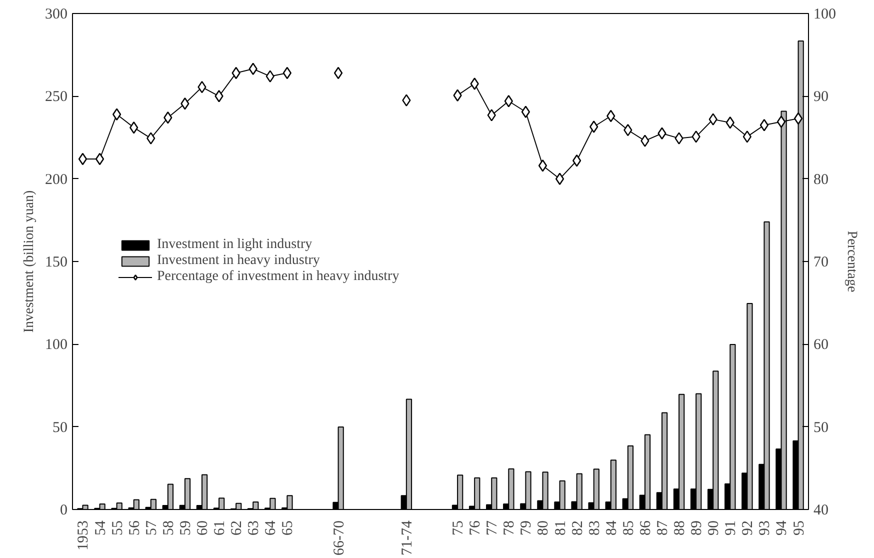 Image resolution: width=874 pixels, height=558 pixels. I want to click on x-tick-label: 82, so click(578, 528).